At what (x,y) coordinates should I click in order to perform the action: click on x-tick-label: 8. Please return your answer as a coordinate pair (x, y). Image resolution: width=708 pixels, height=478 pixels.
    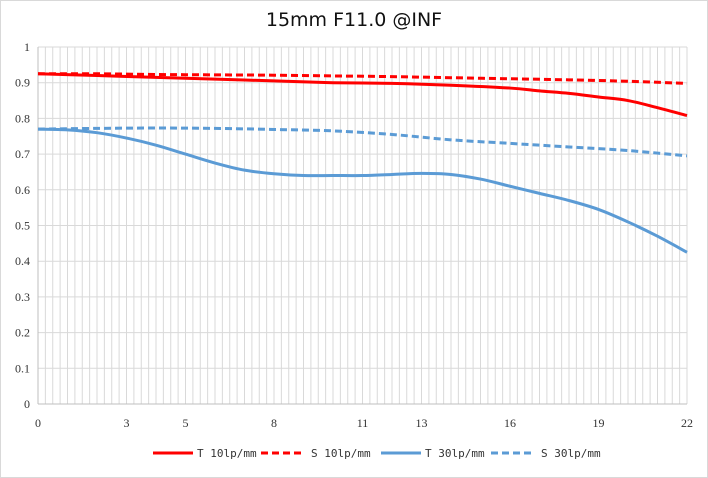
    Looking at the image, I should click on (274, 423).